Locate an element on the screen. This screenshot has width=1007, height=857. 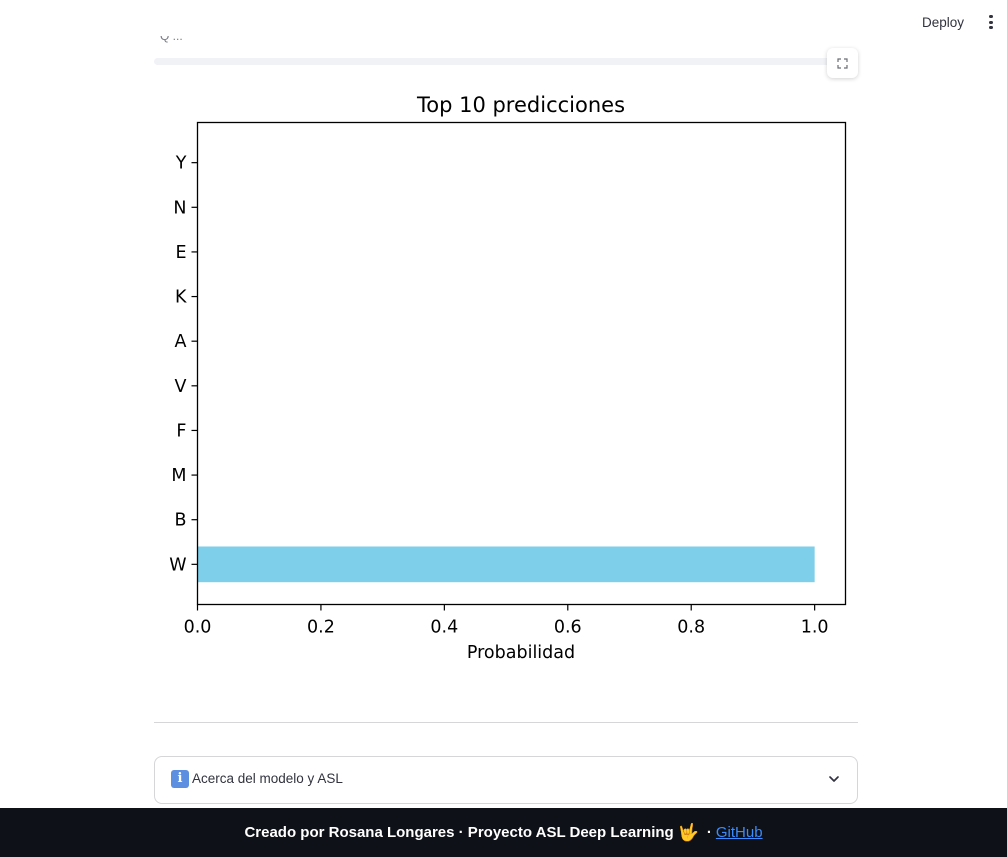
divider is located at coordinates (506, 722).